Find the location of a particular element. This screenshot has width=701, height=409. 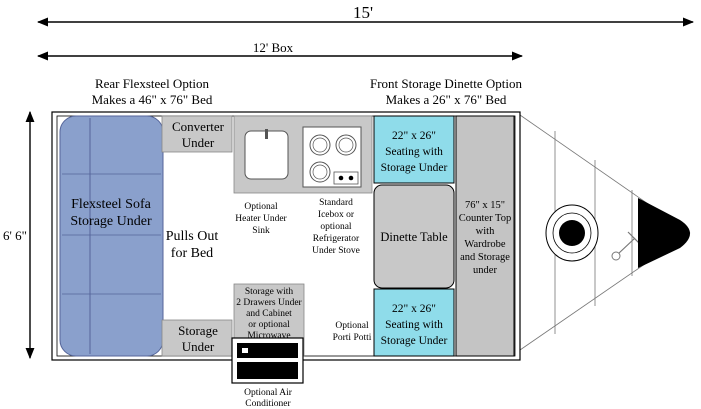

seat-top-line2: Seating with is located at coordinates (414, 152).